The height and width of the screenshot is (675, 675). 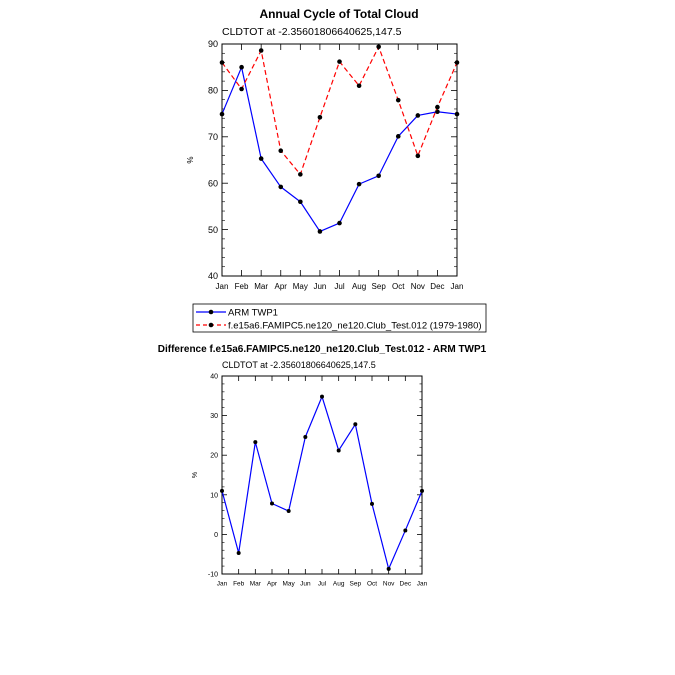 I want to click on y-tick-label: 80, so click(x=213, y=91).